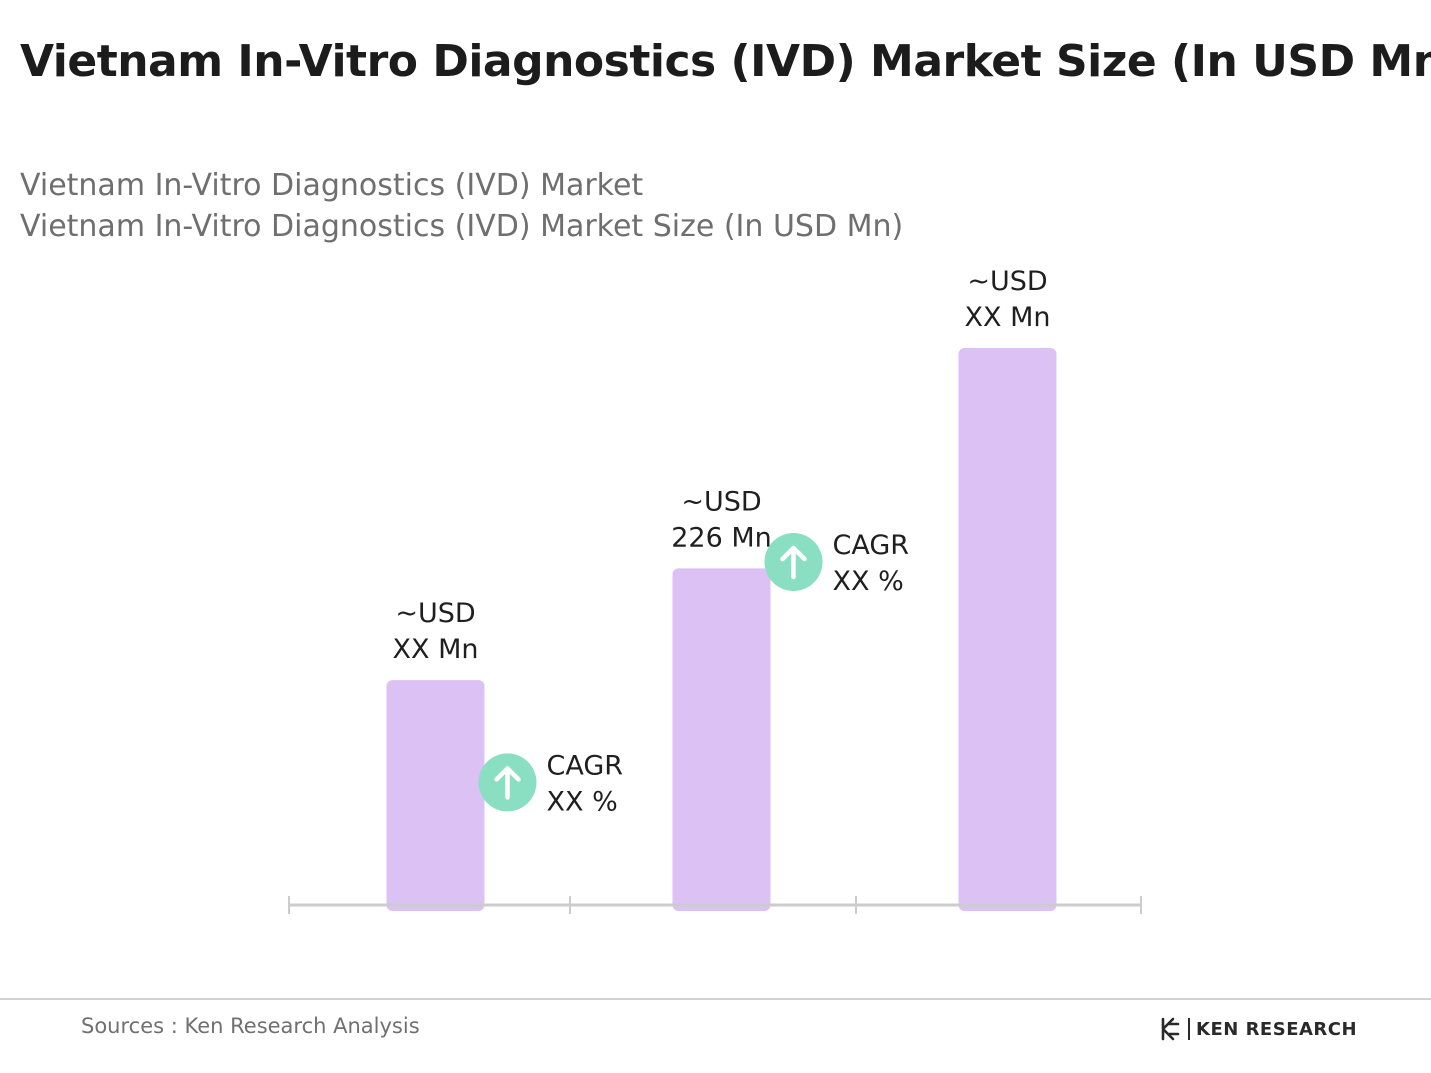 Image resolution: width=1431 pixels, height=1073 pixels. Describe the element at coordinates (1189, 1029) in the screenshot. I see `logo-separator` at that location.